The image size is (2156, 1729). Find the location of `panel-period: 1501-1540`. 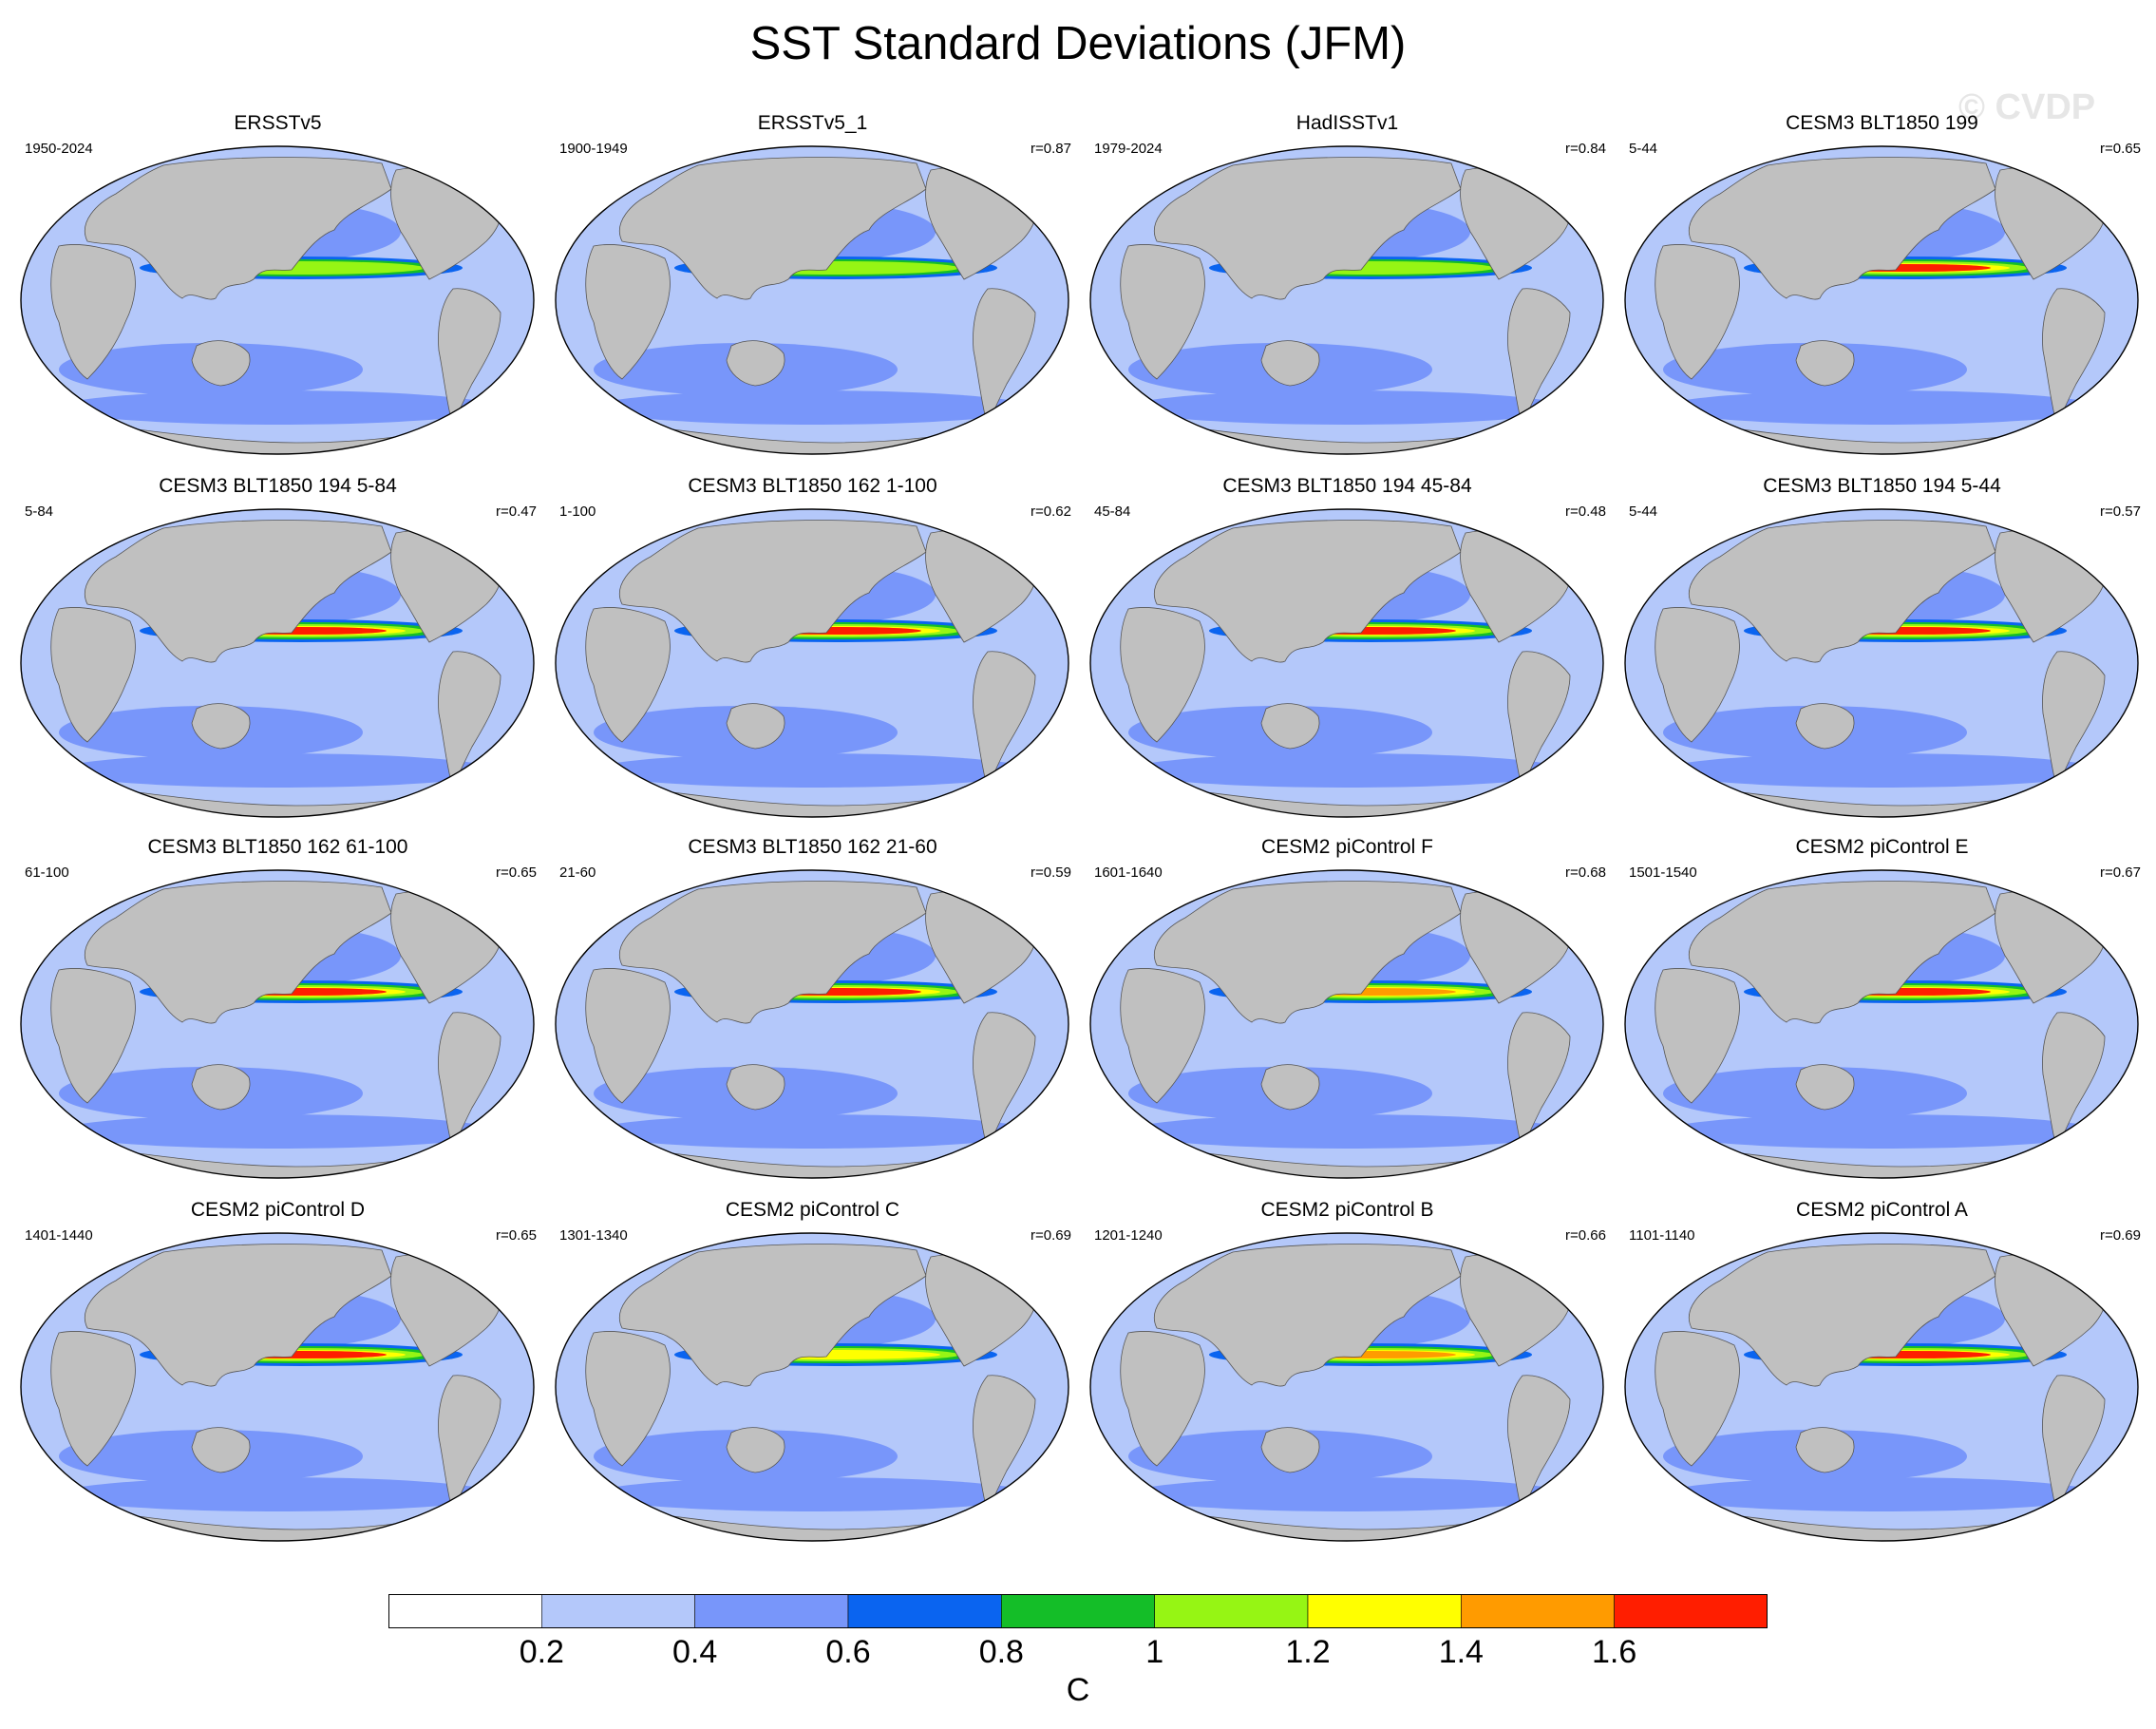

panel-period: 1501-1540 is located at coordinates (1663, 872).